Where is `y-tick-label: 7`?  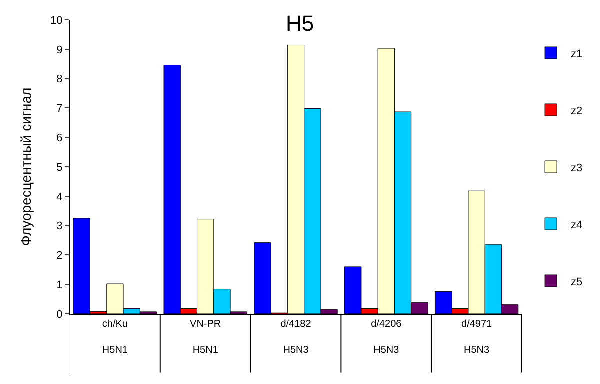
y-tick-label: 7 is located at coordinates (59, 109).